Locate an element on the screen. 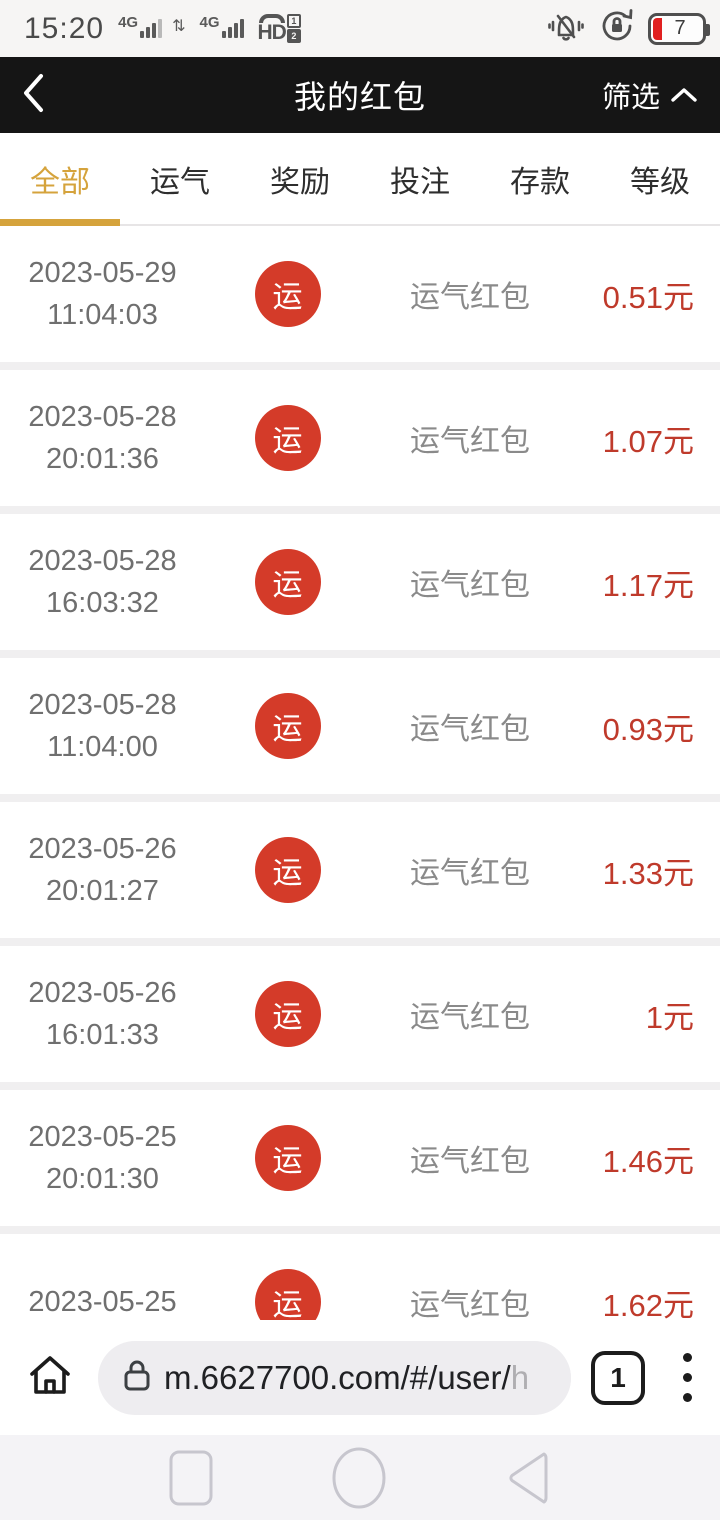 This screenshot has height=1520, width=720. page-title: 我的红包 is located at coordinates (359, 97).